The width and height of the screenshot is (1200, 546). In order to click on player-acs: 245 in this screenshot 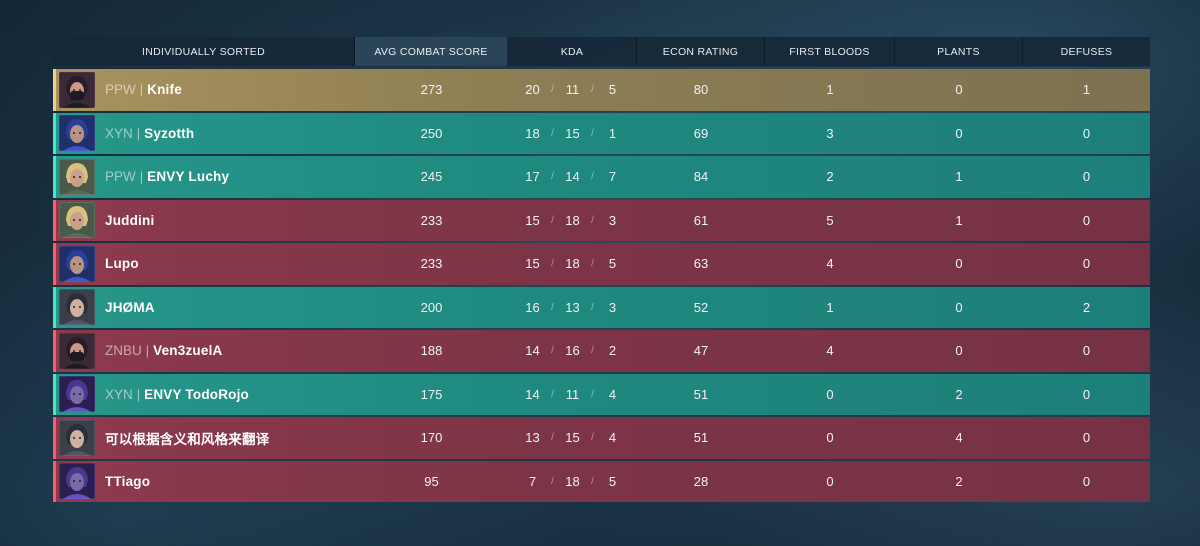, I will do `click(431, 177)`.